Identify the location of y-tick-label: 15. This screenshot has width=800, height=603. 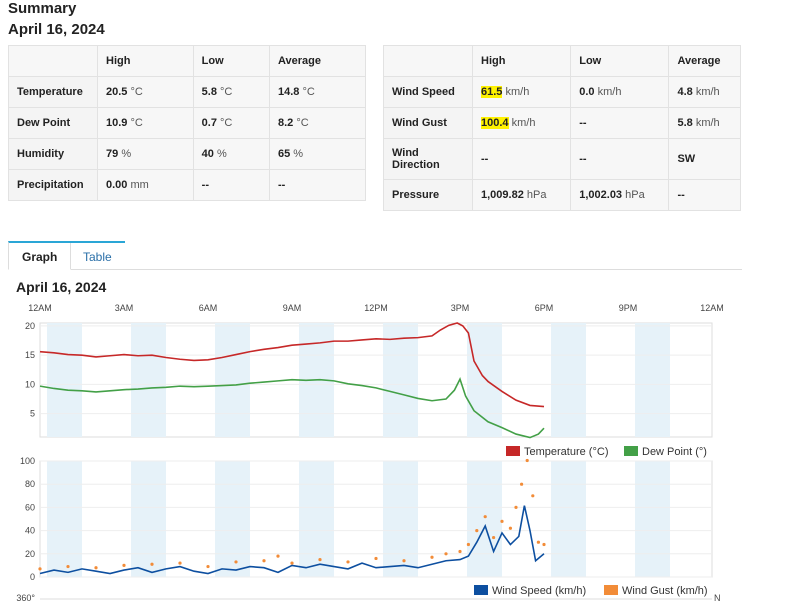
(30, 355).